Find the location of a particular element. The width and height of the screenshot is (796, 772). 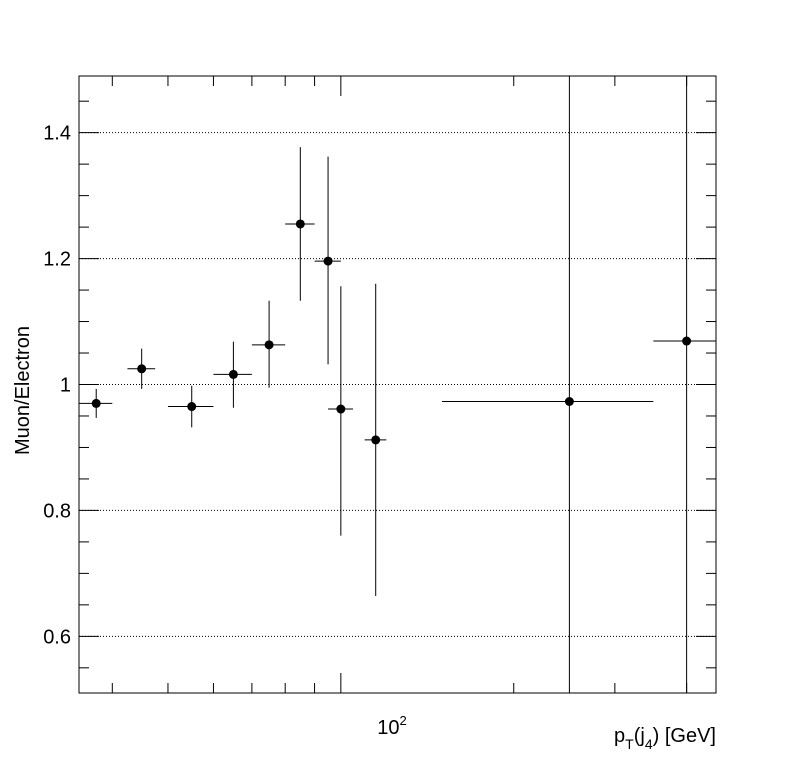

y-tick-label: 0.6 is located at coordinates (57, 637).